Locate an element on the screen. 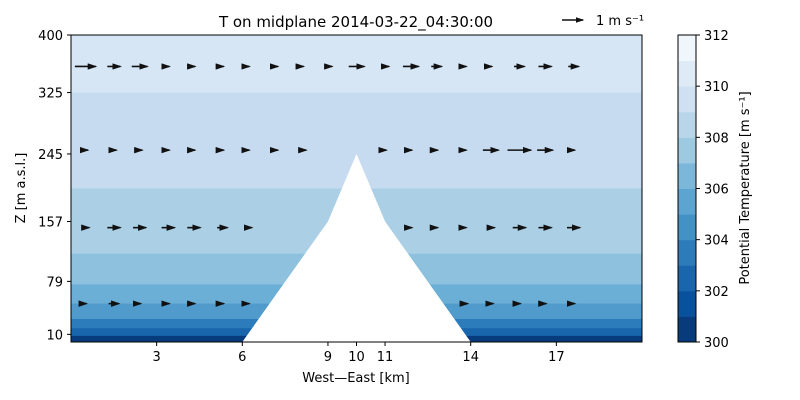 This screenshot has width=800, height=400. quiver-key: 1 m s⁻¹ is located at coordinates (603, 21).